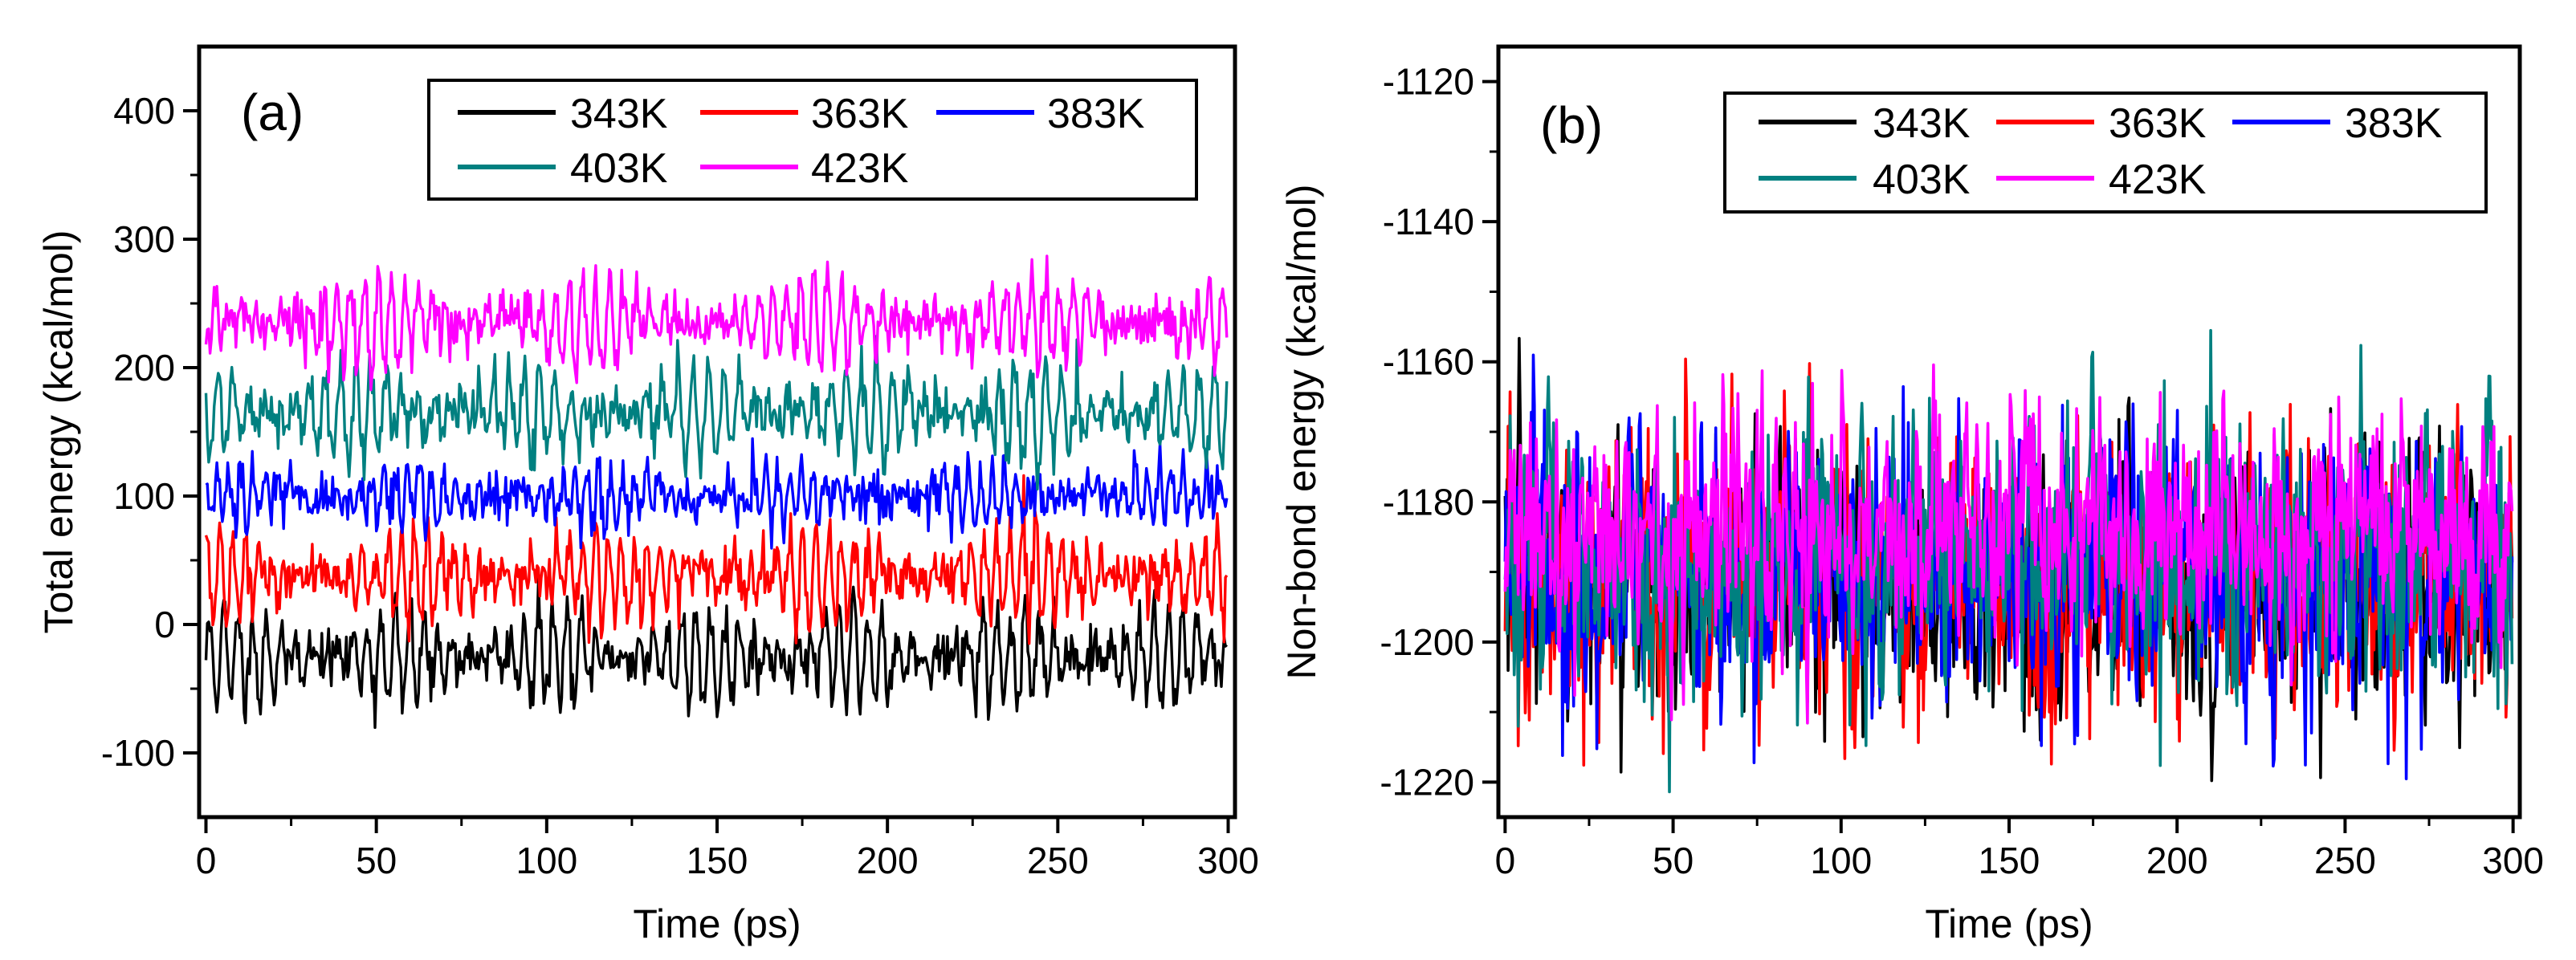 This screenshot has width=2576, height=960. I want to click on panel-a-series-line-423k, so click(716, 323).